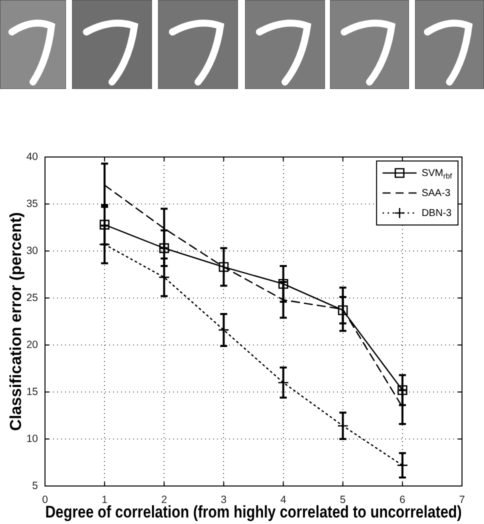 The height and width of the screenshot is (524, 484). I want to click on y-tick-label: 40, so click(32, 156).